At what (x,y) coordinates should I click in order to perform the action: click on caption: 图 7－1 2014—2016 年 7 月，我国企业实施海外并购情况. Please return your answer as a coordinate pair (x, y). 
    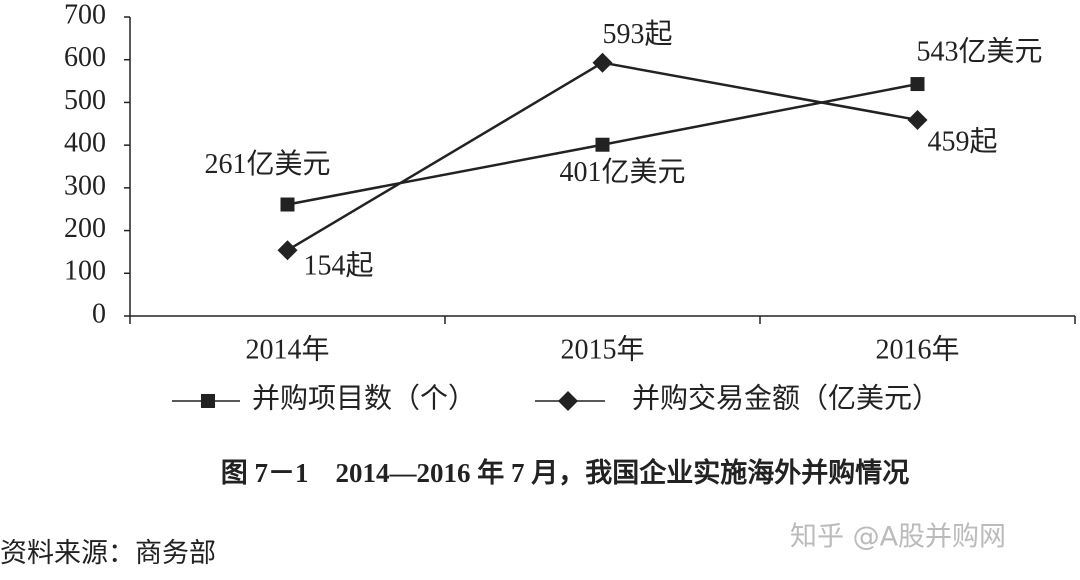
    Looking at the image, I should click on (565, 472).